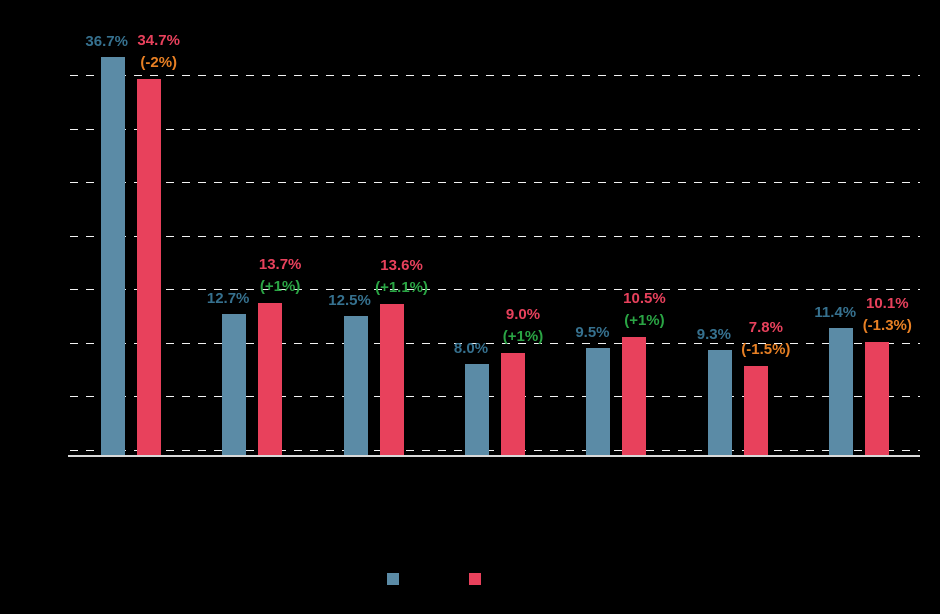 The image size is (940, 614). I want to click on bar-series2-group6, so click(755, 410).